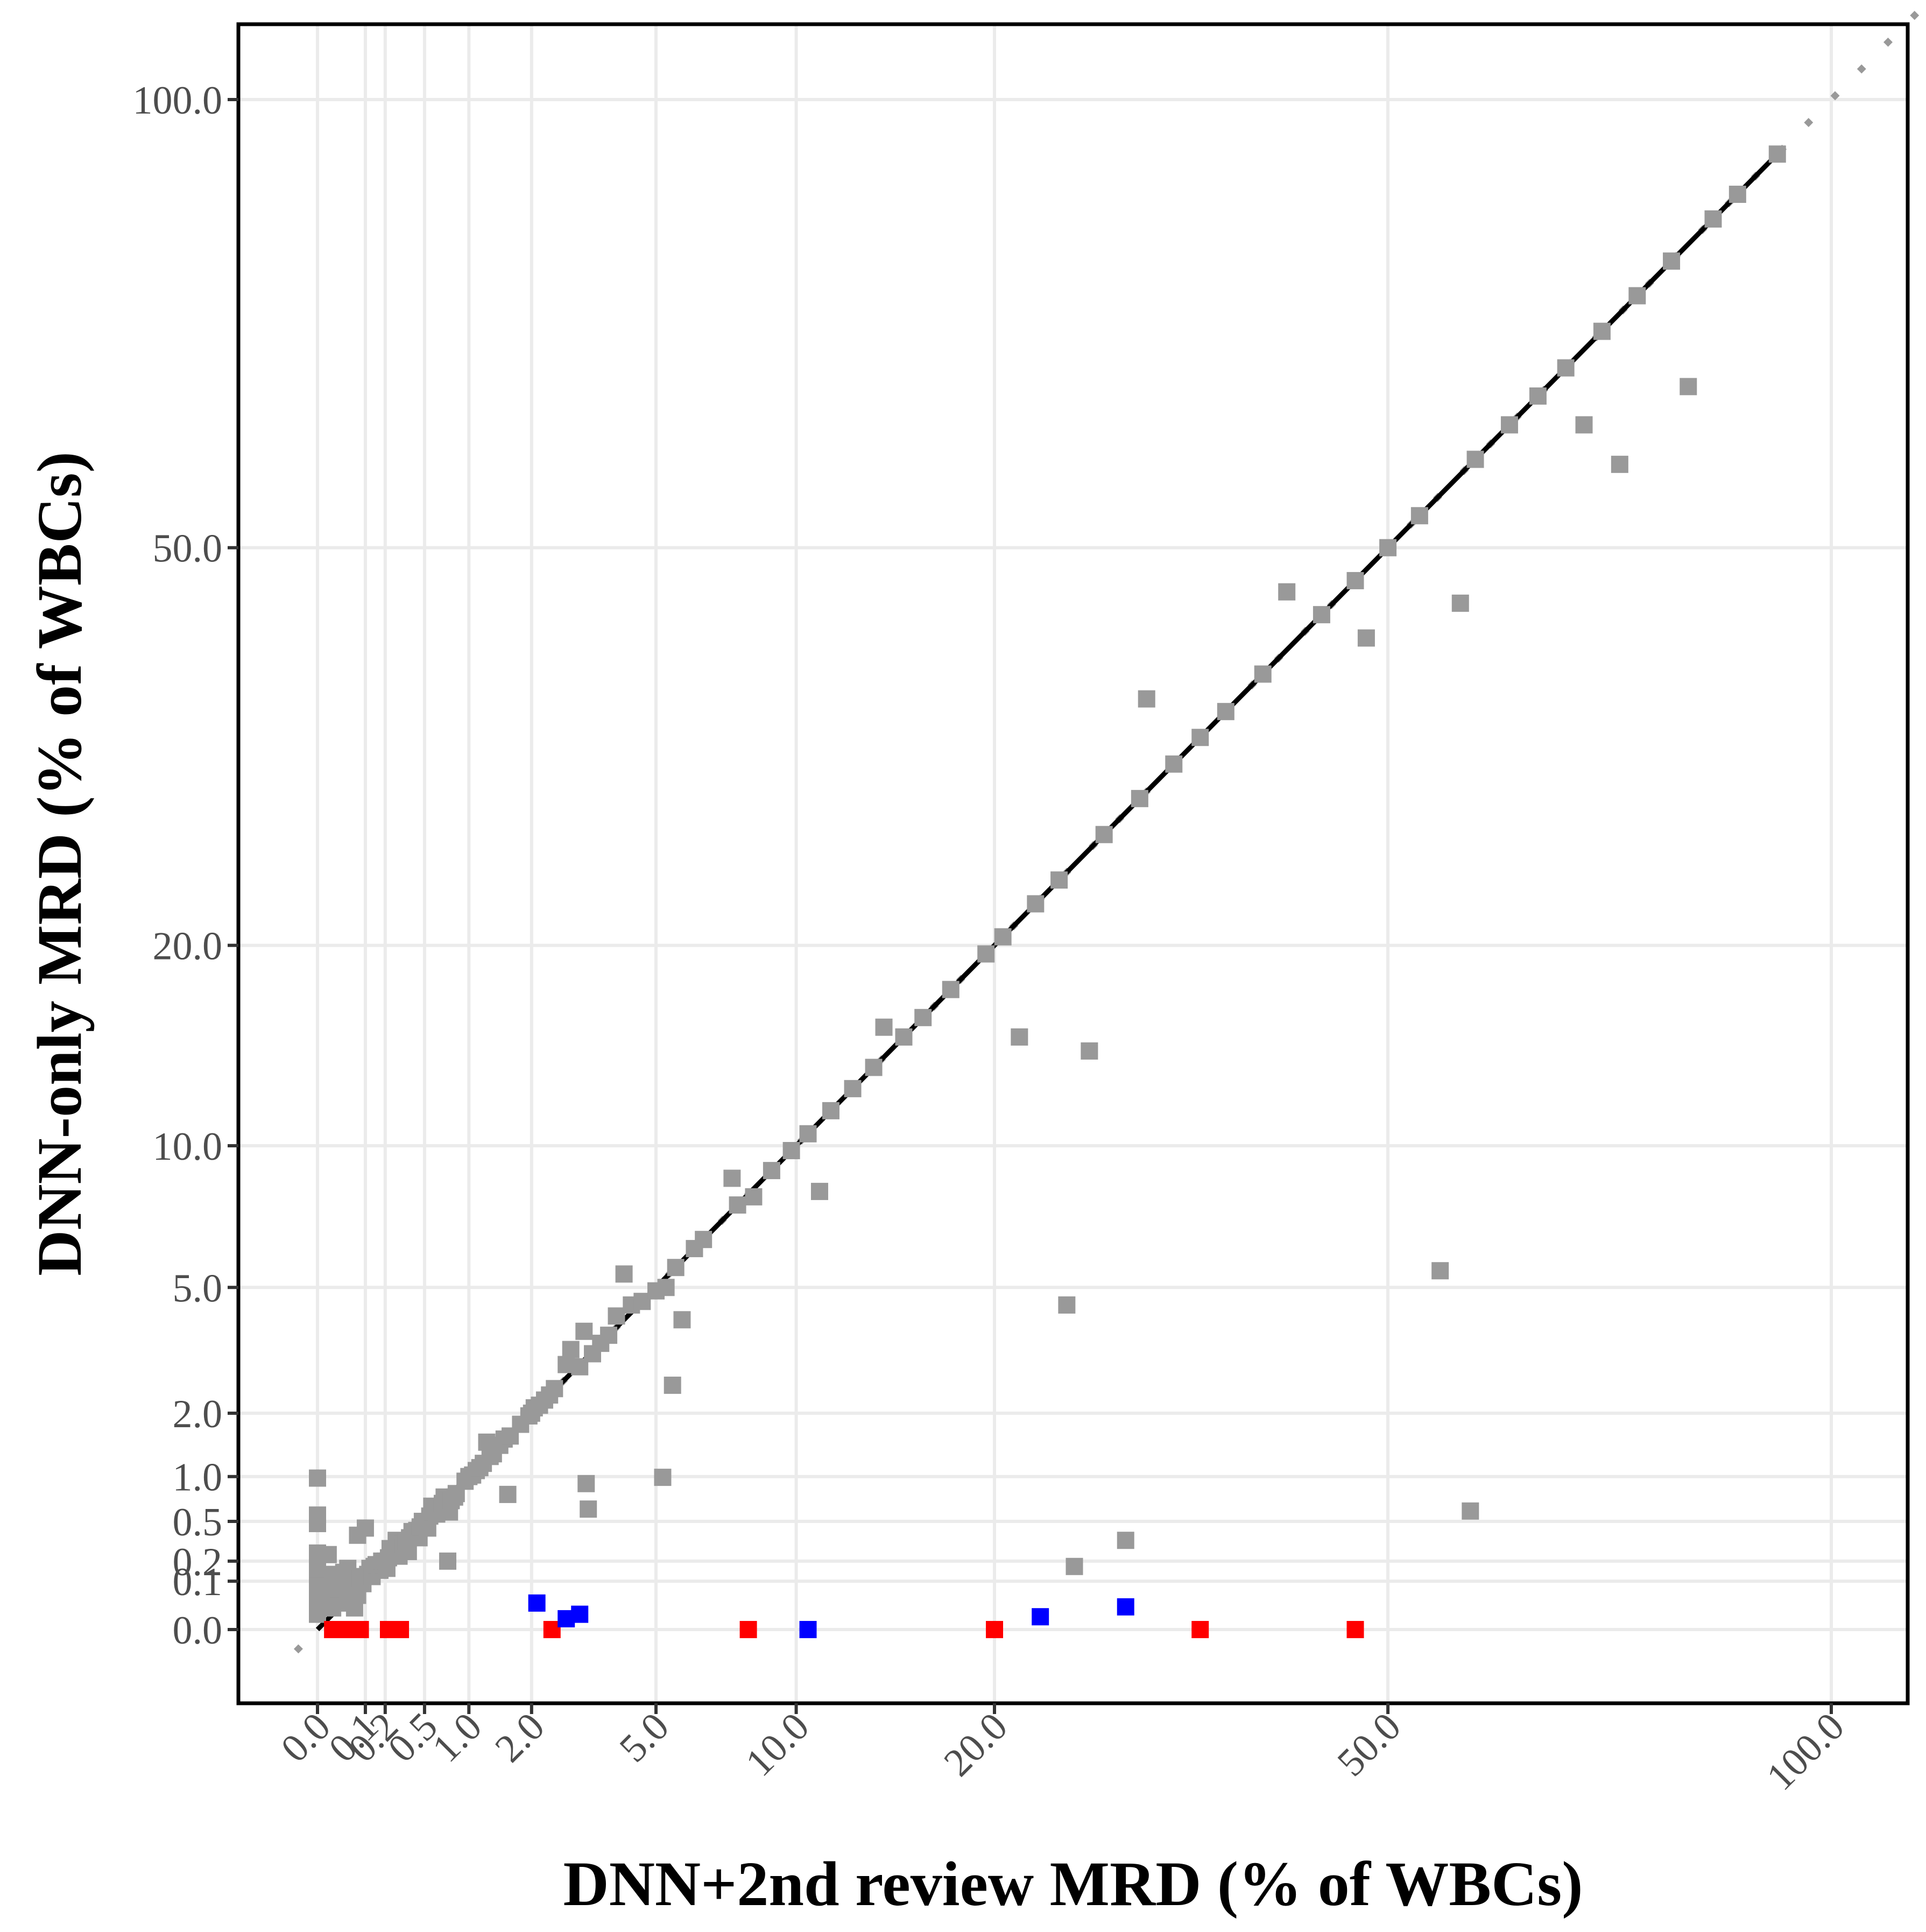 This screenshot has width=1926, height=1932. I want to click on y-tick-label: 100.0, so click(178, 101).